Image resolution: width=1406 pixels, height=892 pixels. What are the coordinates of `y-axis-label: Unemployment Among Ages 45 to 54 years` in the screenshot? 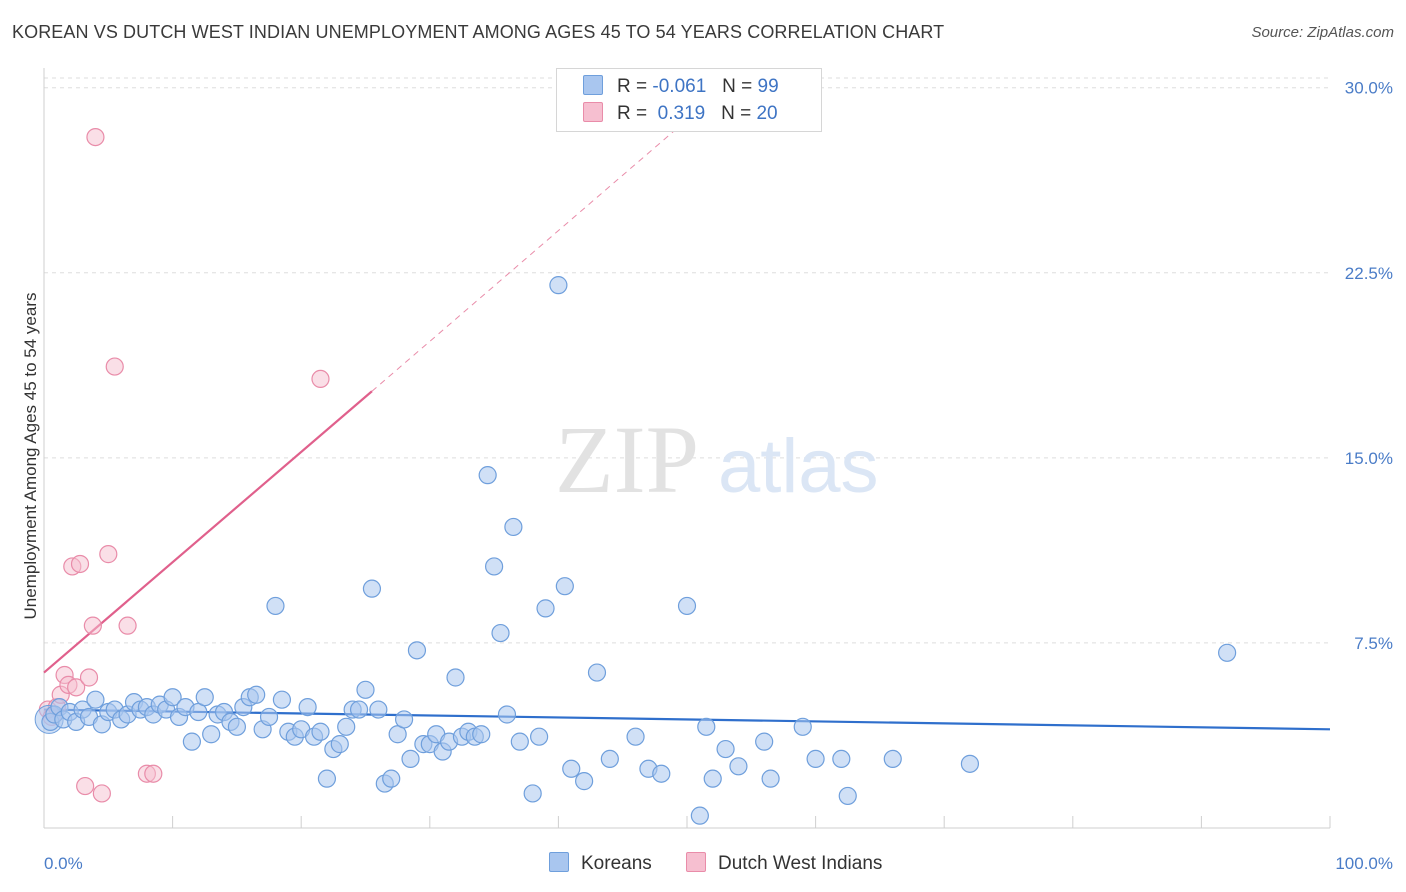 It's located at (30, 456).